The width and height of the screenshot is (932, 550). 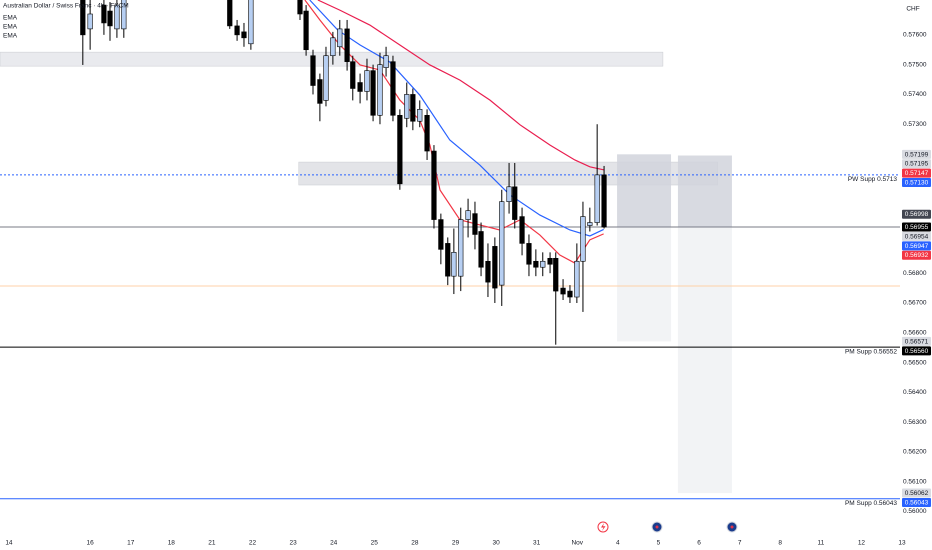 I want to click on legend-entry: EMA, so click(x=10, y=36).